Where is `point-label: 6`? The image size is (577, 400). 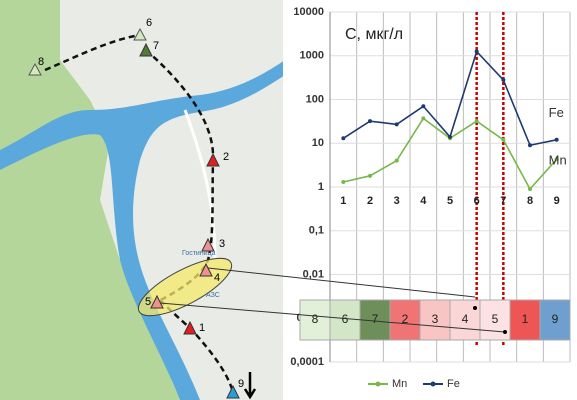 point-label: 6 is located at coordinates (149, 23).